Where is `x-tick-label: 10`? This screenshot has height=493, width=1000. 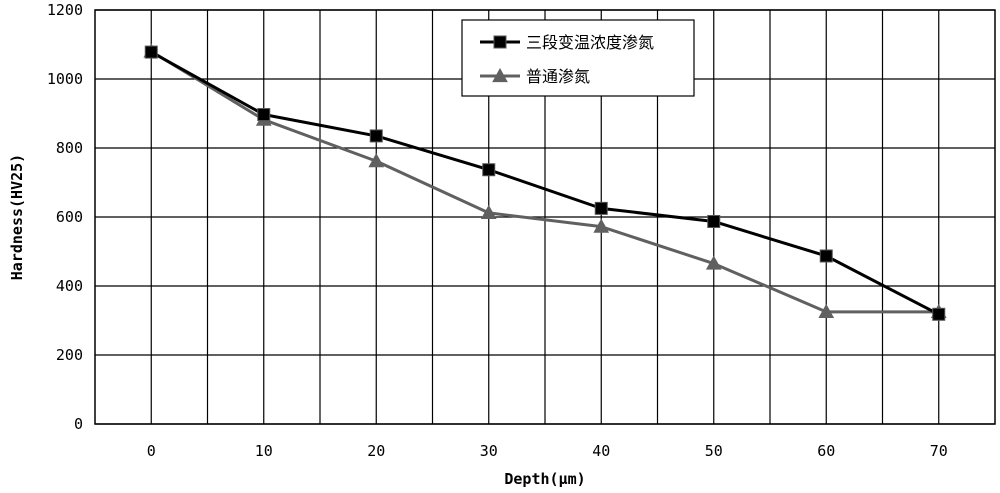 x-tick-label: 10 is located at coordinates (264, 451).